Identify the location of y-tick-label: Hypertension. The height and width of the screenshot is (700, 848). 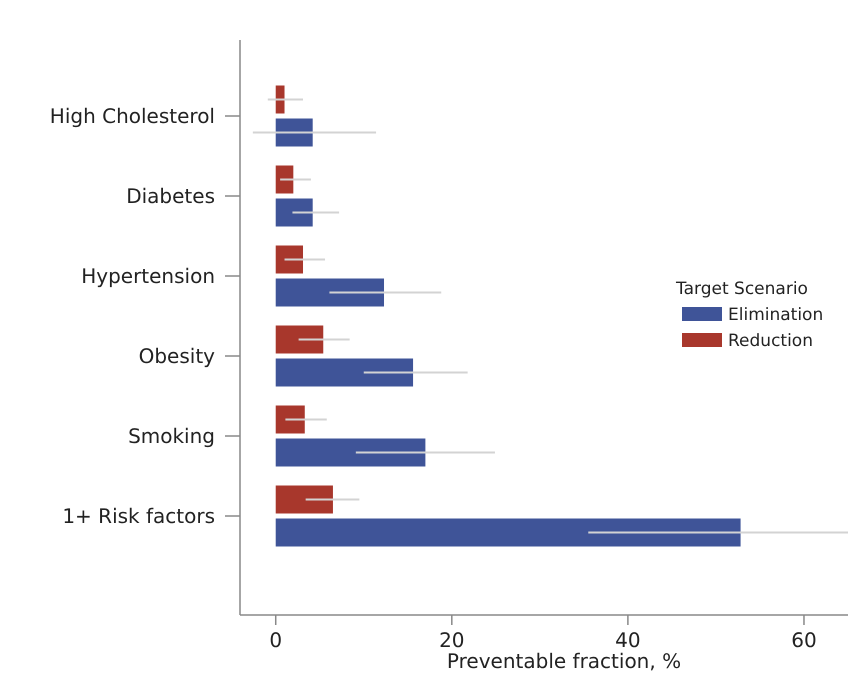
(148, 276).